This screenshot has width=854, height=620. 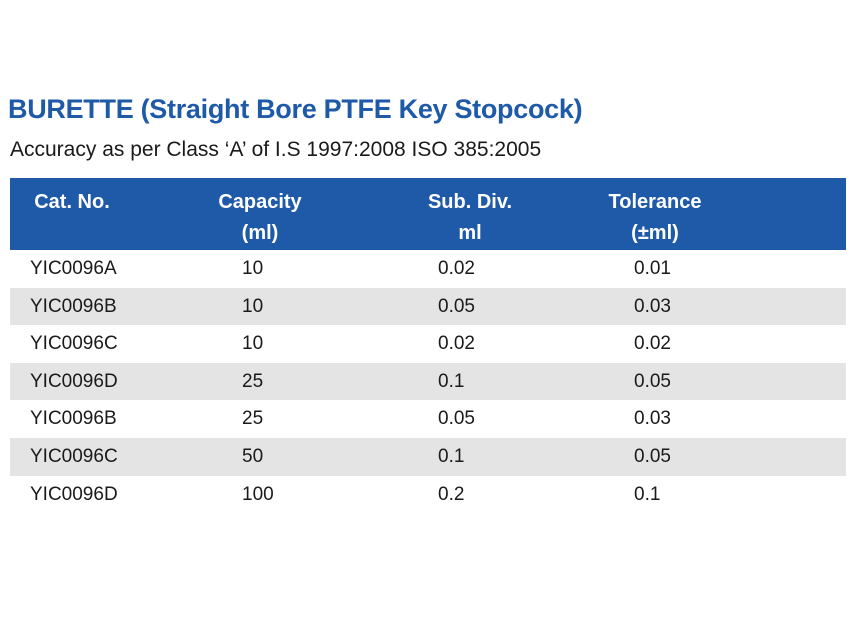 I want to click on cell-cat-no: YIC0096A, so click(x=73, y=268).